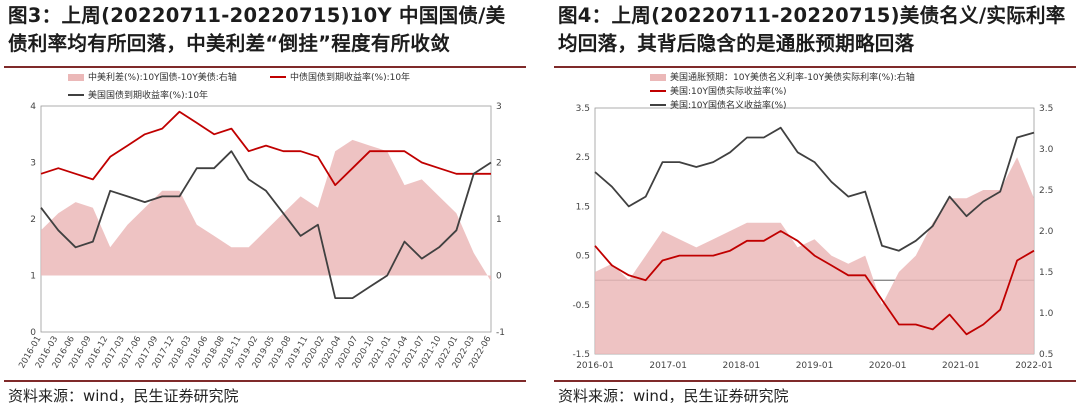 The height and width of the screenshot is (411, 1080). I want to click on x-tick-label: 2016-01, so click(595, 366).